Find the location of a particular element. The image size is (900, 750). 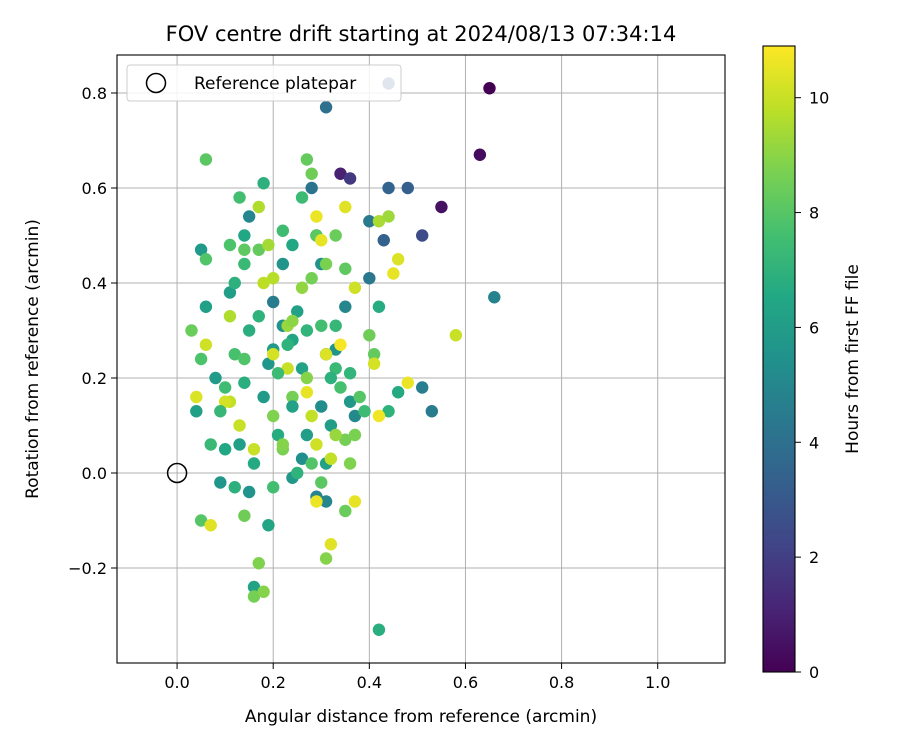

legend-marker-icon is located at coordinates (156, 83).